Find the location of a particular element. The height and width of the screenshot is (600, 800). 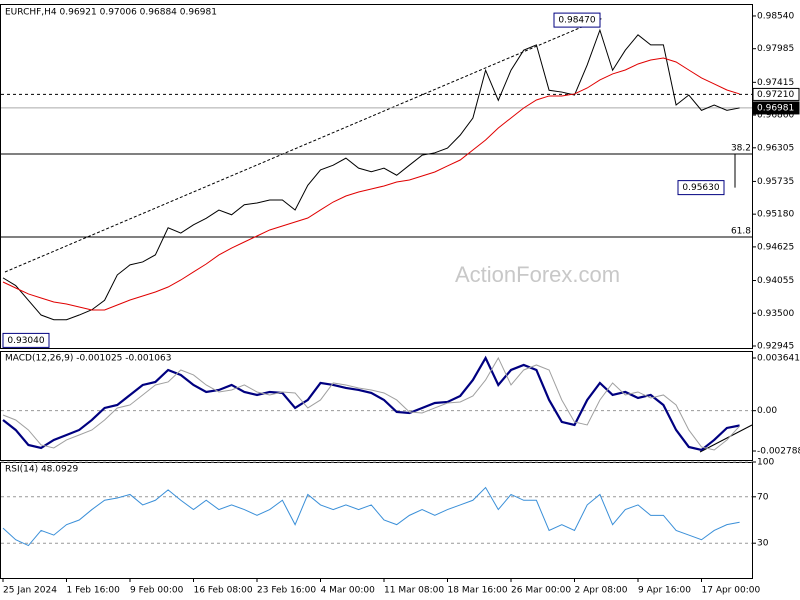

x-tick-label: 9 Feb 00:00 is located at coordinates (157, 591).